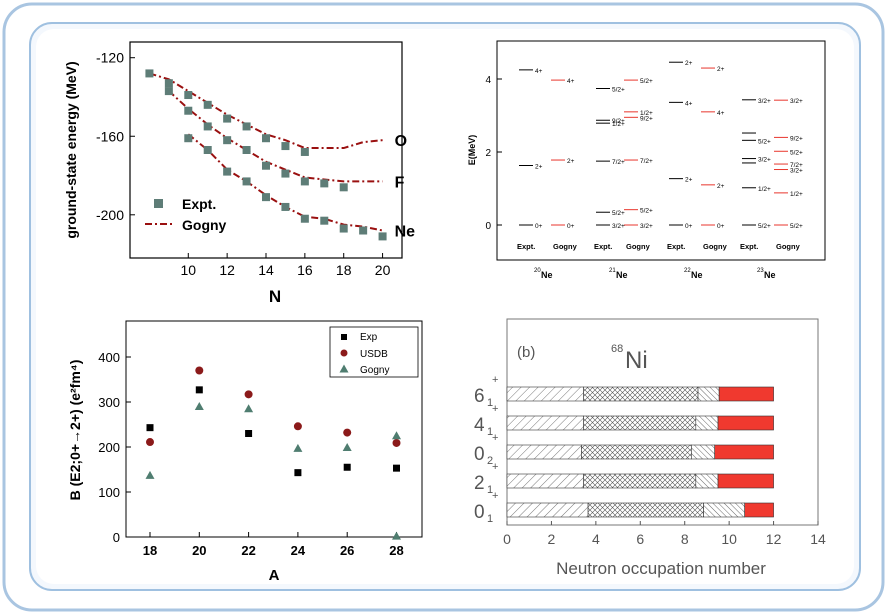 This screenshot has height=614, width=887. I want to click on gogny-level-label: 0+, so click(571, 226).